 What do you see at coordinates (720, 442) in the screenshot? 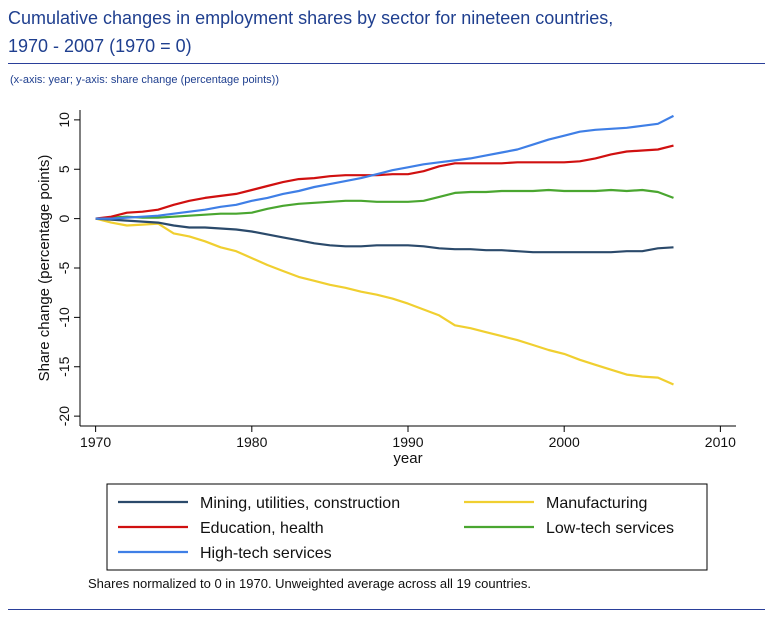
I see `x-tick-label: 2010` at bounding box center [720, 442].